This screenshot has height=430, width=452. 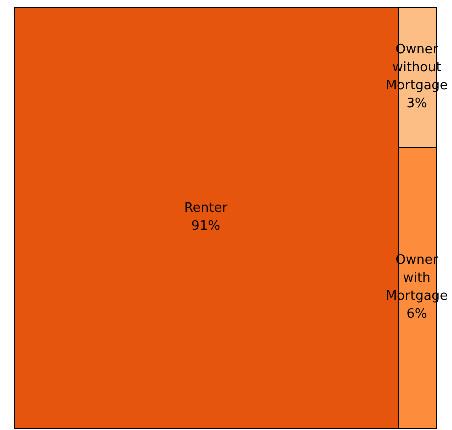 I want to click on category-label: Renter, so click(x=206, y=208).